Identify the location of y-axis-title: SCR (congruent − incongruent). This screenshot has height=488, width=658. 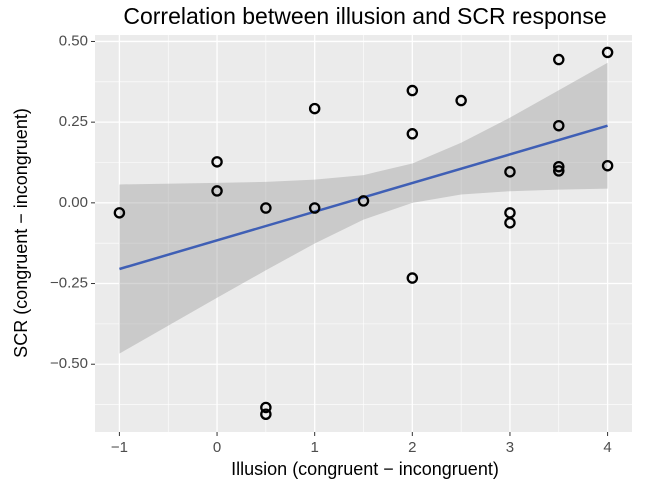
(21, 233).